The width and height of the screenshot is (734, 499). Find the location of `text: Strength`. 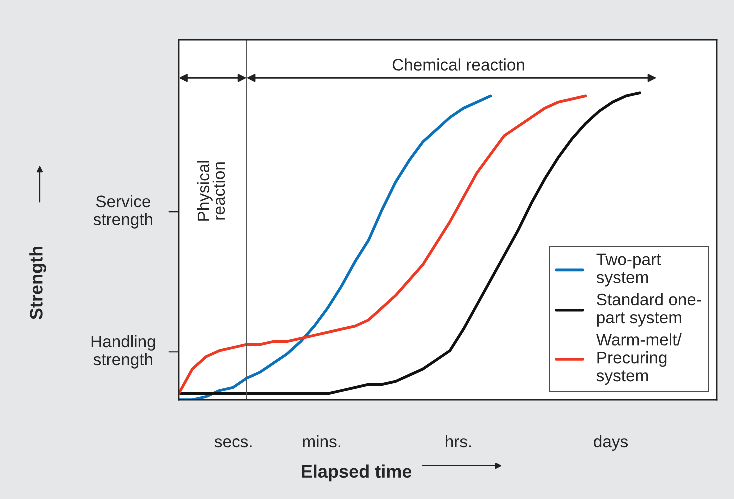

text: Strength is located at coordinates (38, 283).